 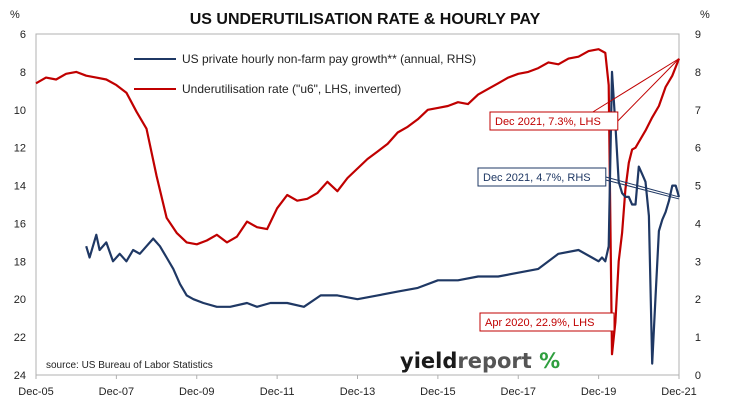 I want to click on left-axis-unit: %, so click(x=15, y=15).